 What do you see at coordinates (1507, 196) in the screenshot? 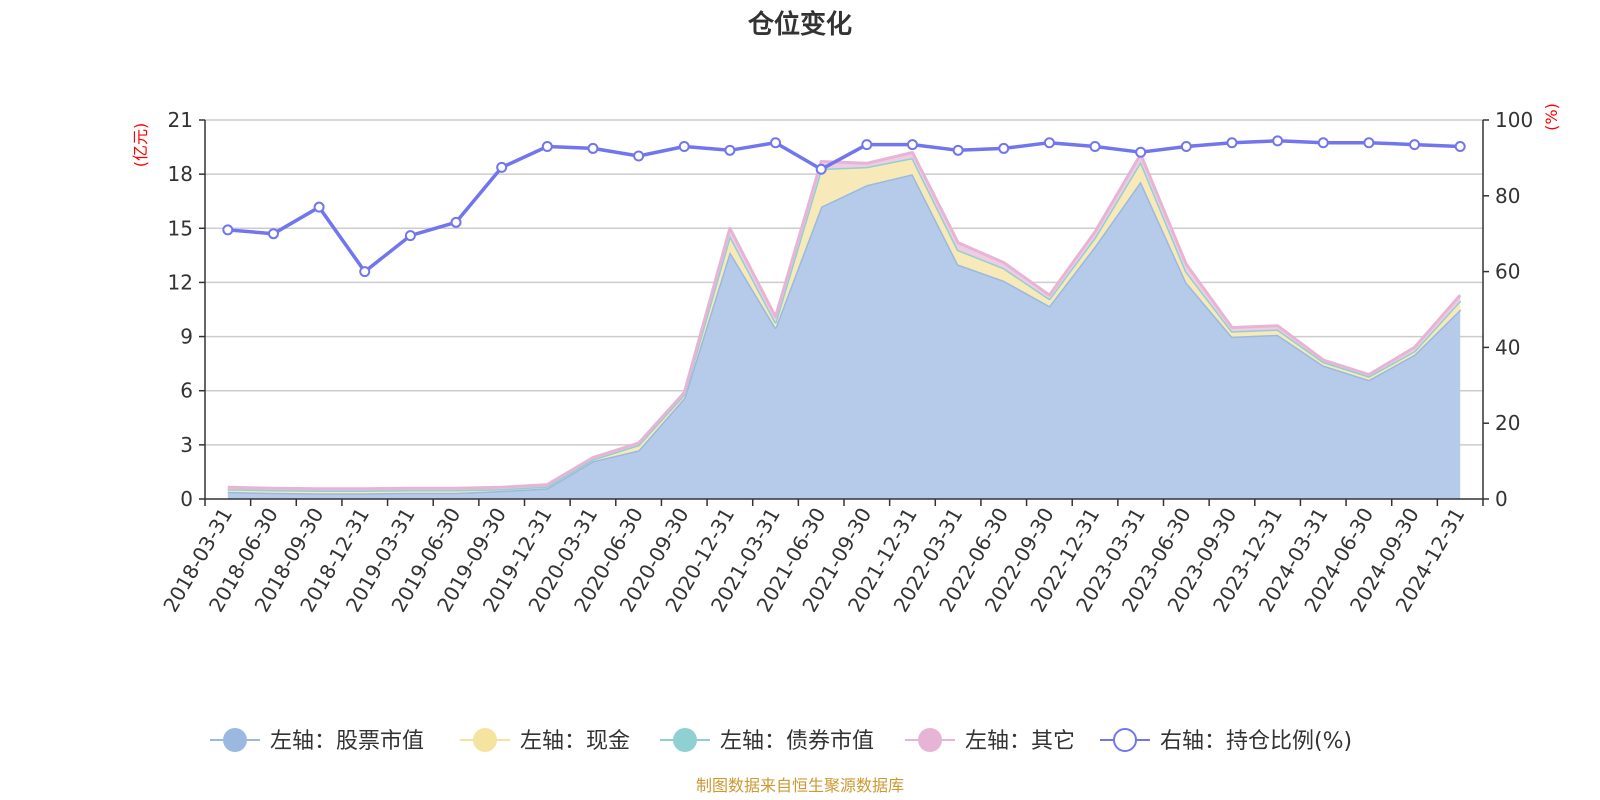
I see `right-axis-tick-label: 80` at bounding box center [1507, 196].